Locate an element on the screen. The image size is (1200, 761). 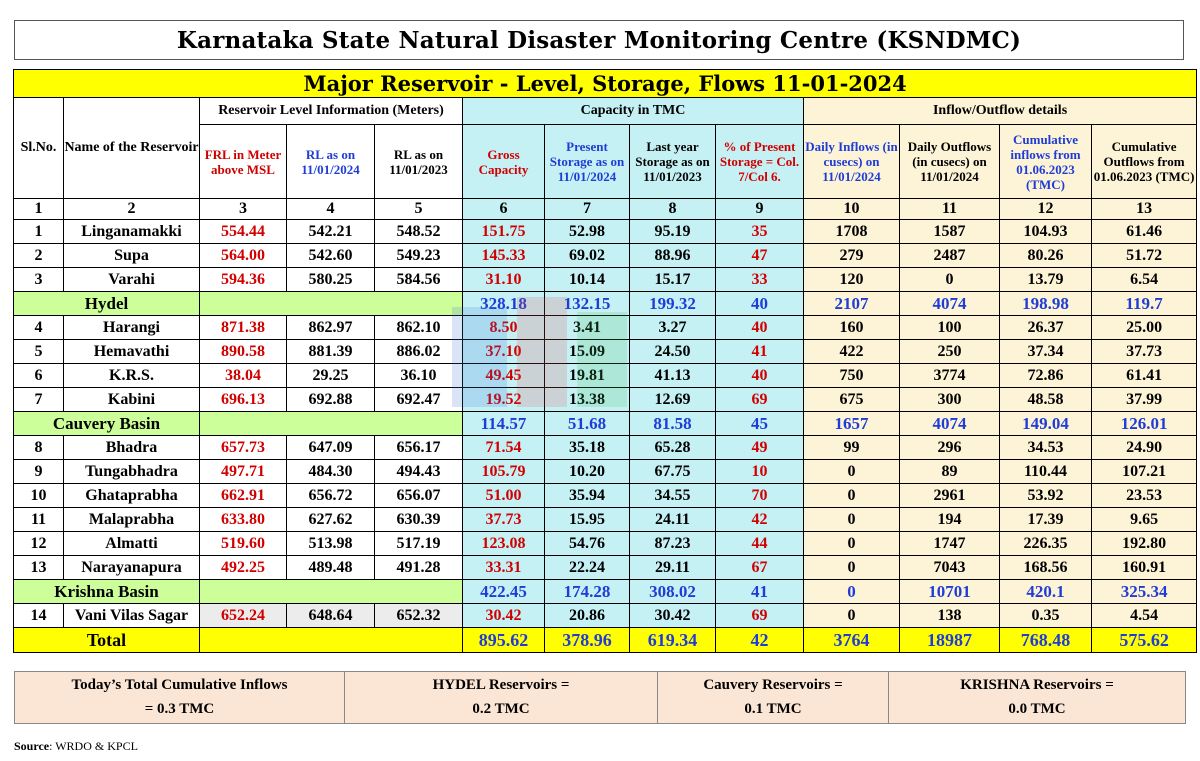
cell-rl-2023: 517.19 is located at coordinates (418, 543).